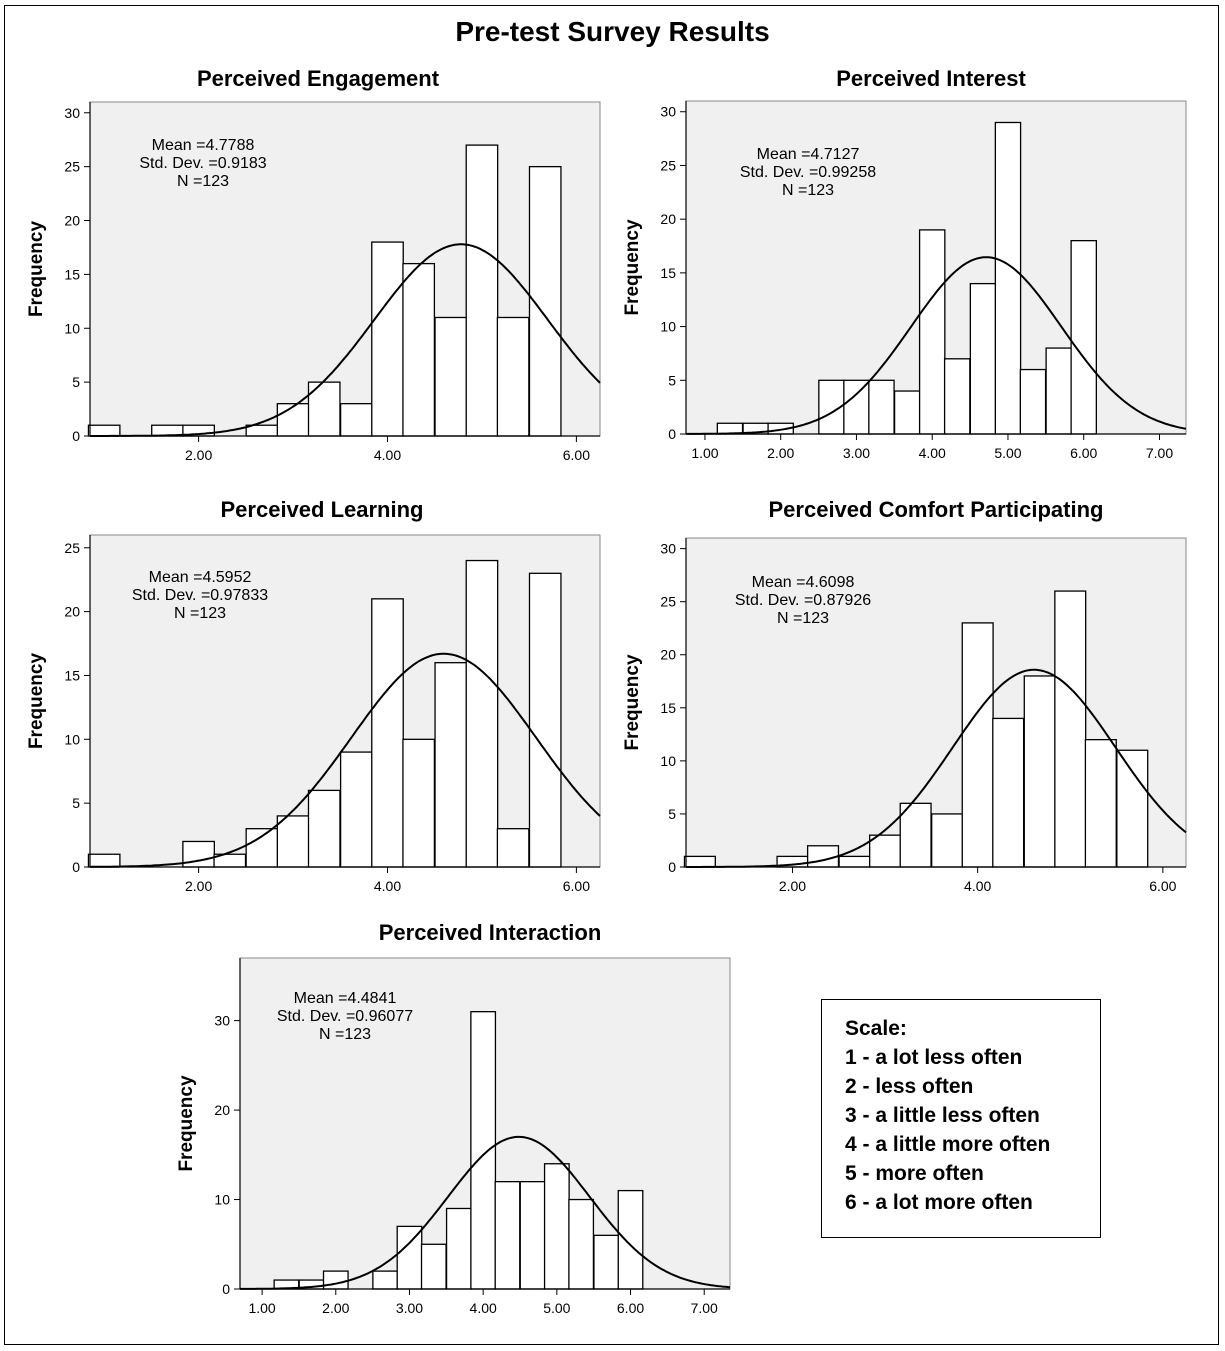 The height and width of the screenshot is (1351, 1225). Describe the element at coordinates (909, 1086) in the screenshot. I see `scale-item-2: 2 - less often` at that location.